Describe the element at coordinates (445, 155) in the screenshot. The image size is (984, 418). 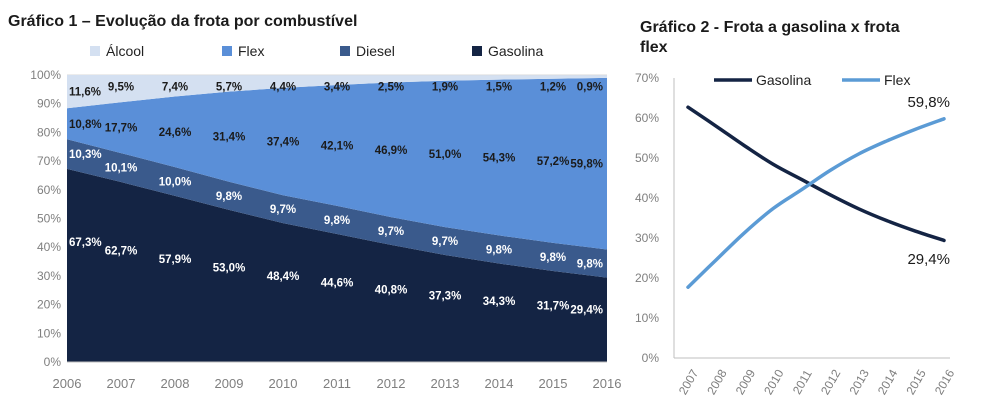
I see `data-label-flex: 51,0%` at that location.